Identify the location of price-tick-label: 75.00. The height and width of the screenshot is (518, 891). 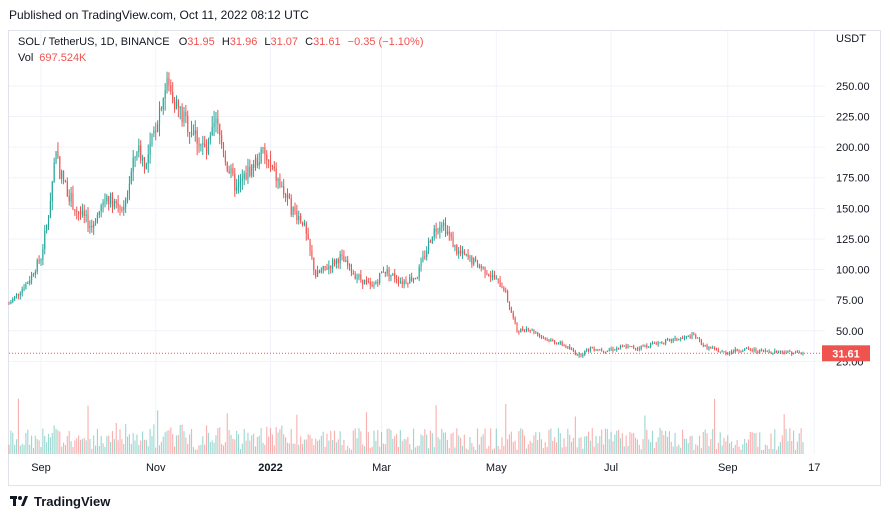
(850, 301).